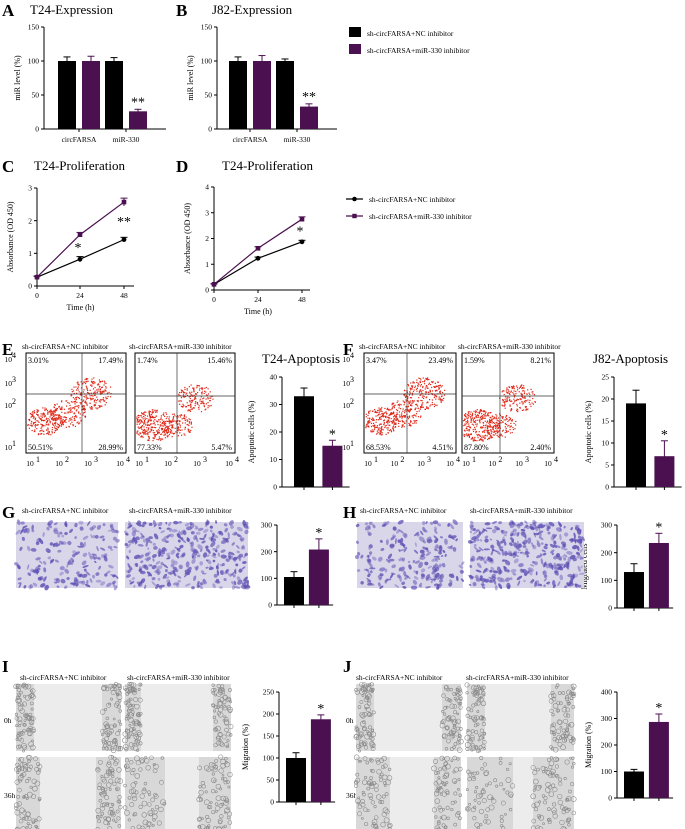 Image resolution: width=685 pixels, height=829 pixels. I want to click on flow-x-tick-exponent: 1, so click(376, 459).